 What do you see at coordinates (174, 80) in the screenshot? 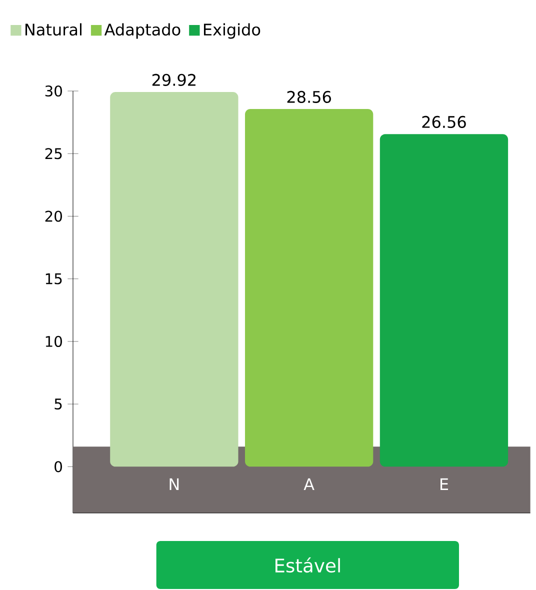
I see `data-label: 29.92` at bounding box center [174, 80].